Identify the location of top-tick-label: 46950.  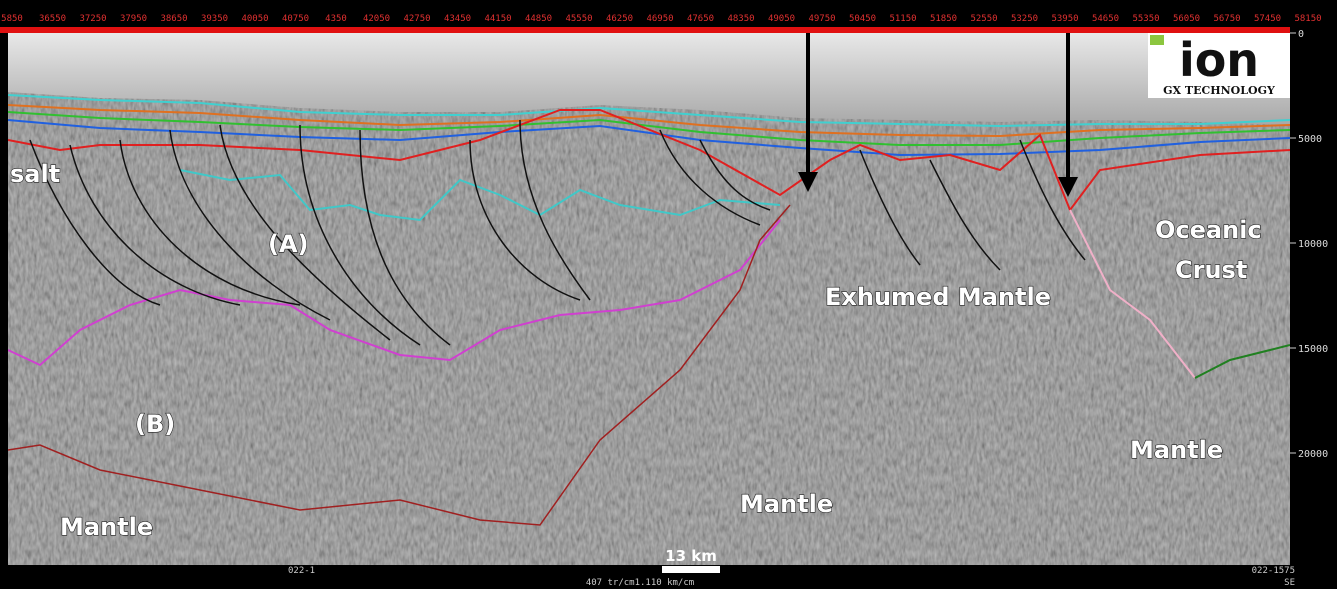
(659, 19).